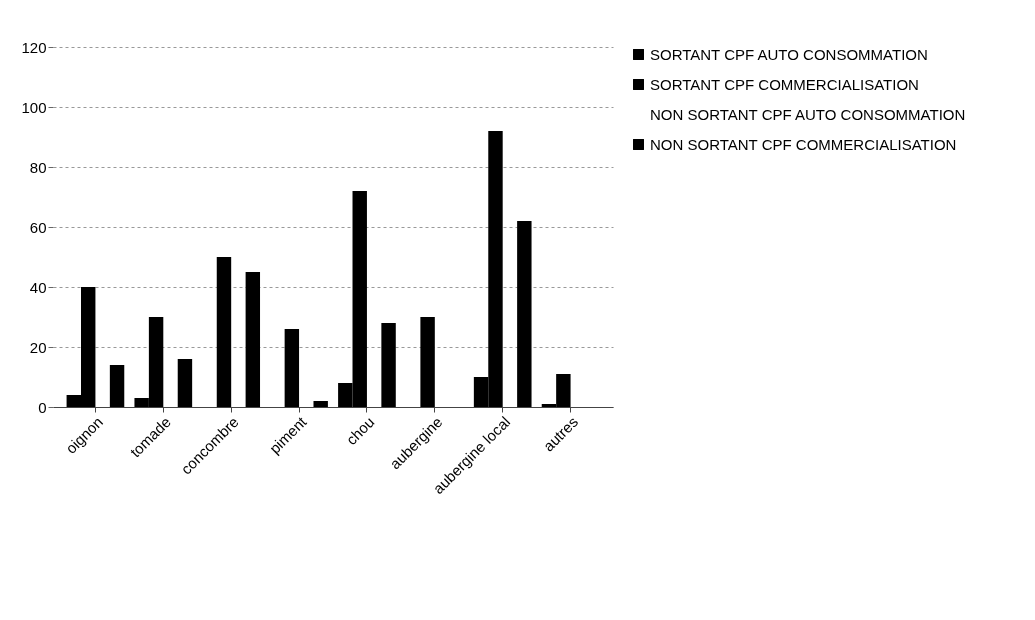 The image size is (1035, 620). Describe the element at coordinates (38, 227) in the screenshot. I see `y-tick-label: 60` at that location.